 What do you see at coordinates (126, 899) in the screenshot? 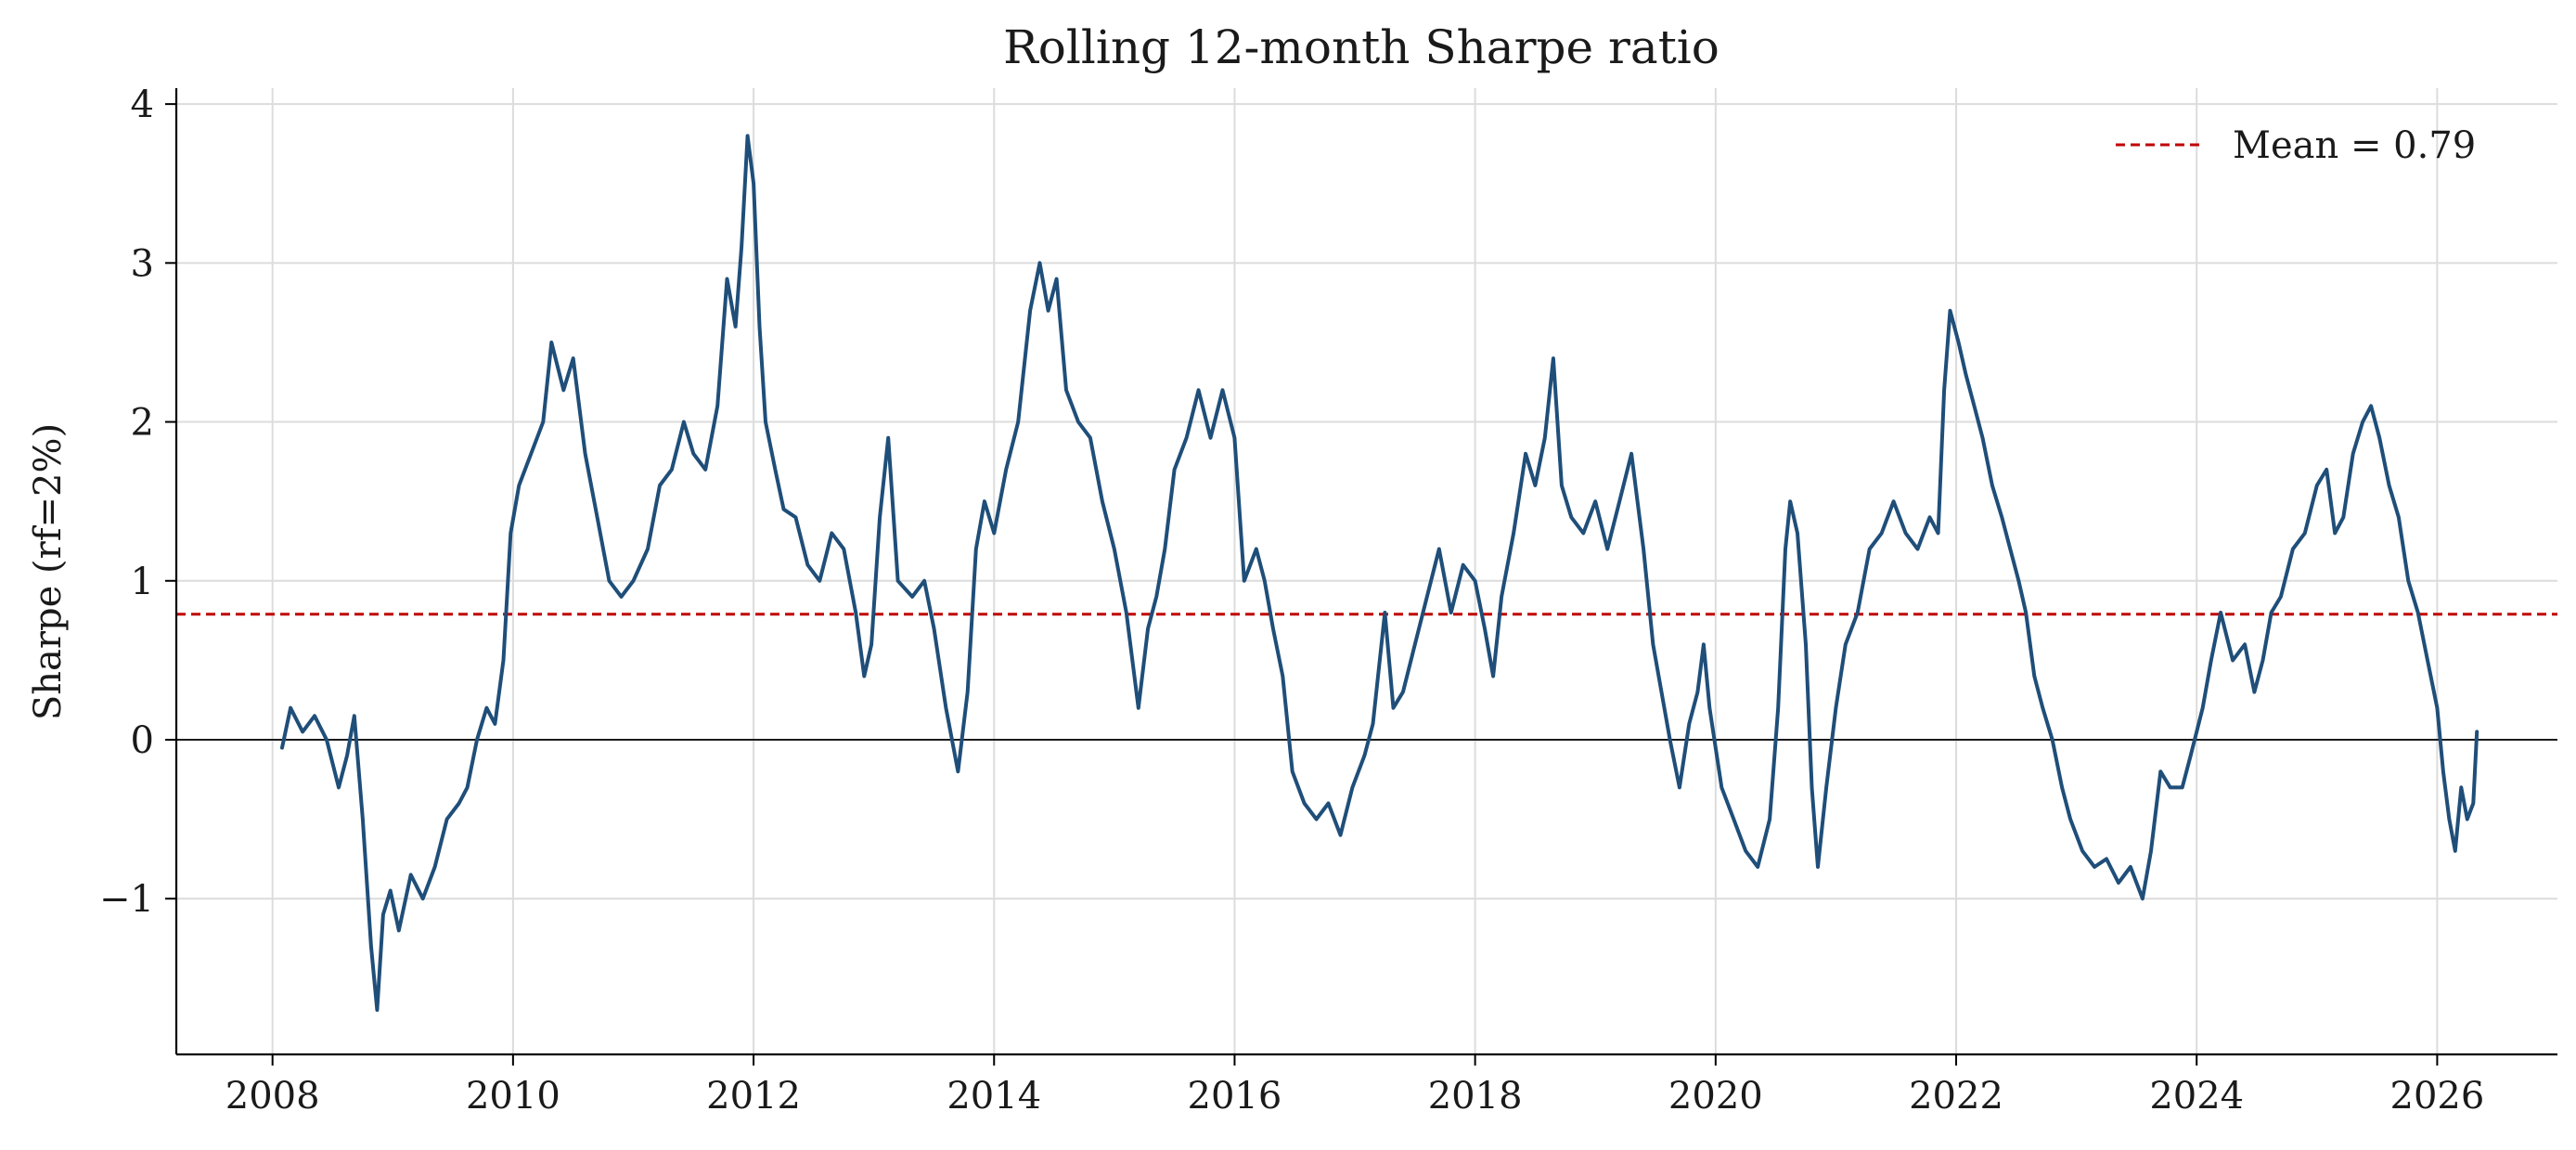
I see `y-tick-label: −1` at bounding box center [126, 899].